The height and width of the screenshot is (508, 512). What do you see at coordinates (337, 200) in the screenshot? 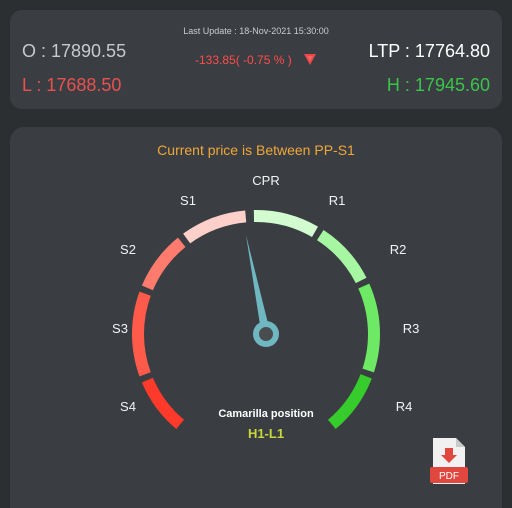
I see `zone-label-r1: R1` at bounding box center [337, 200].